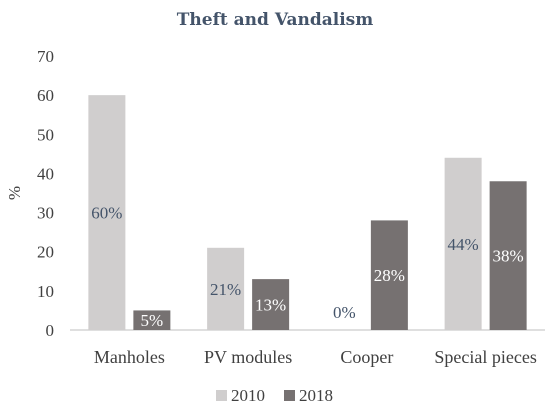 Image resolution: width=550 pixels, height=415 pixels. Describe the element at coordinates (45, 173) in the screenshot. I see `y-tick-label: 40` at that location.